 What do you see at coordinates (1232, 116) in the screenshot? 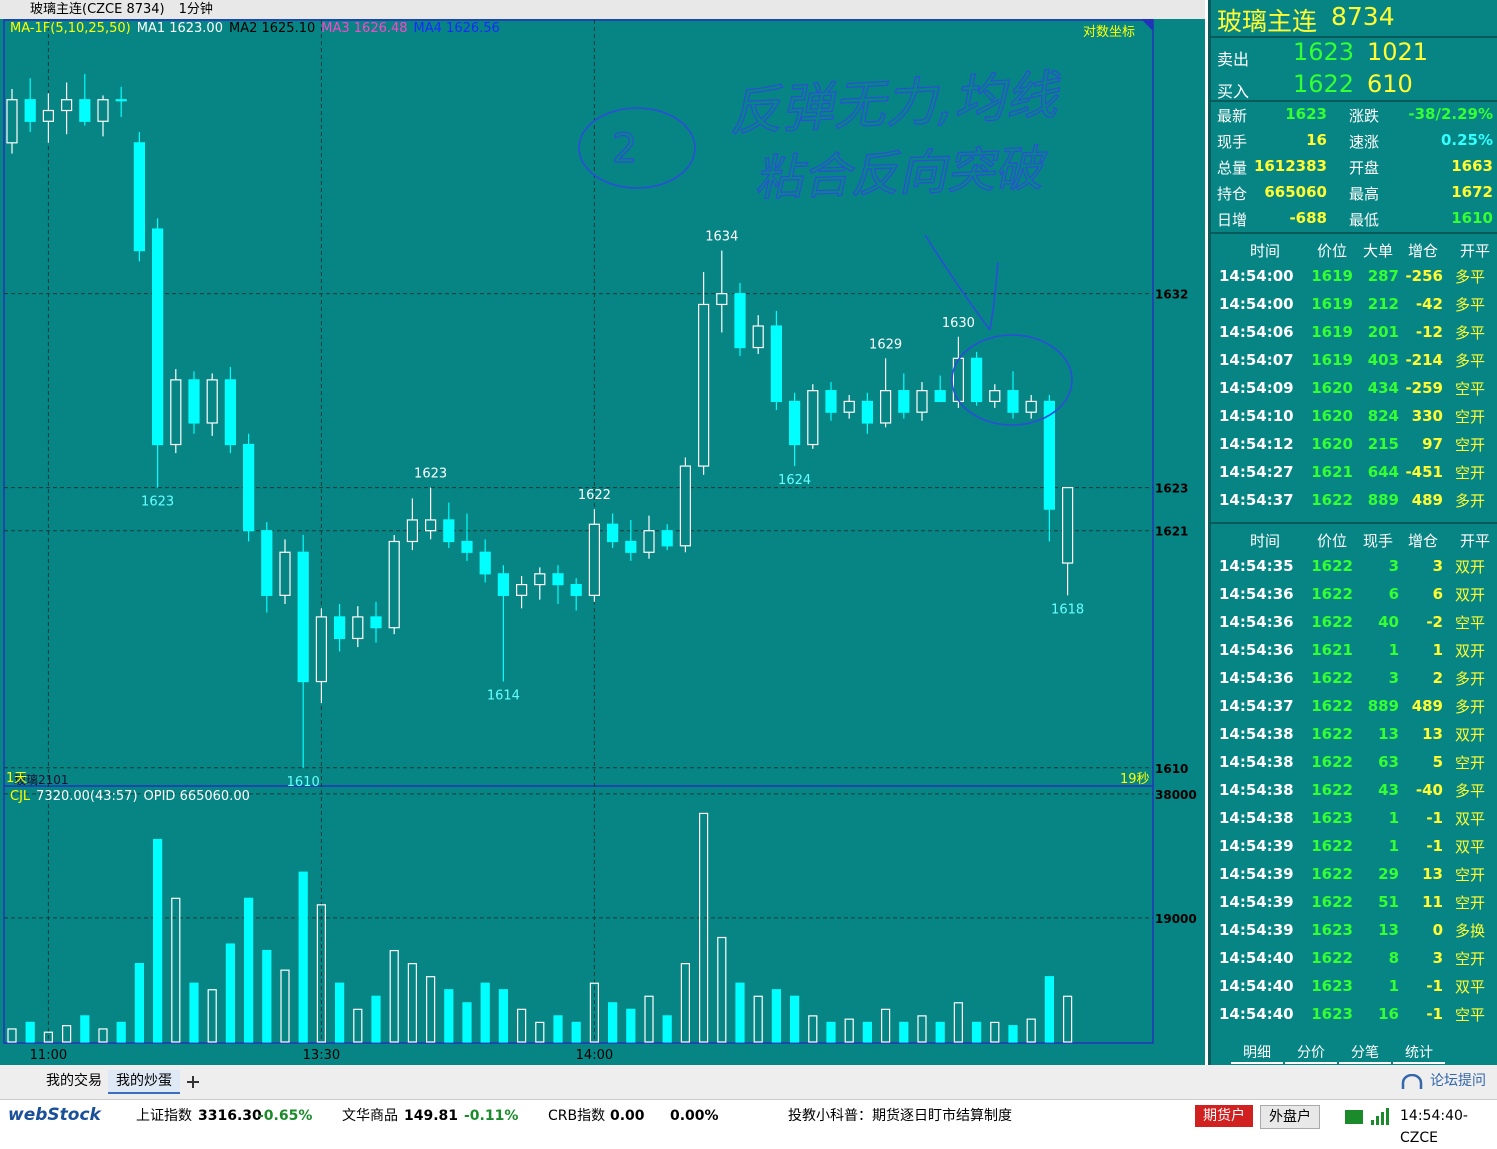
I see `stat-label: 最新` at bounding box center [1232, 116].